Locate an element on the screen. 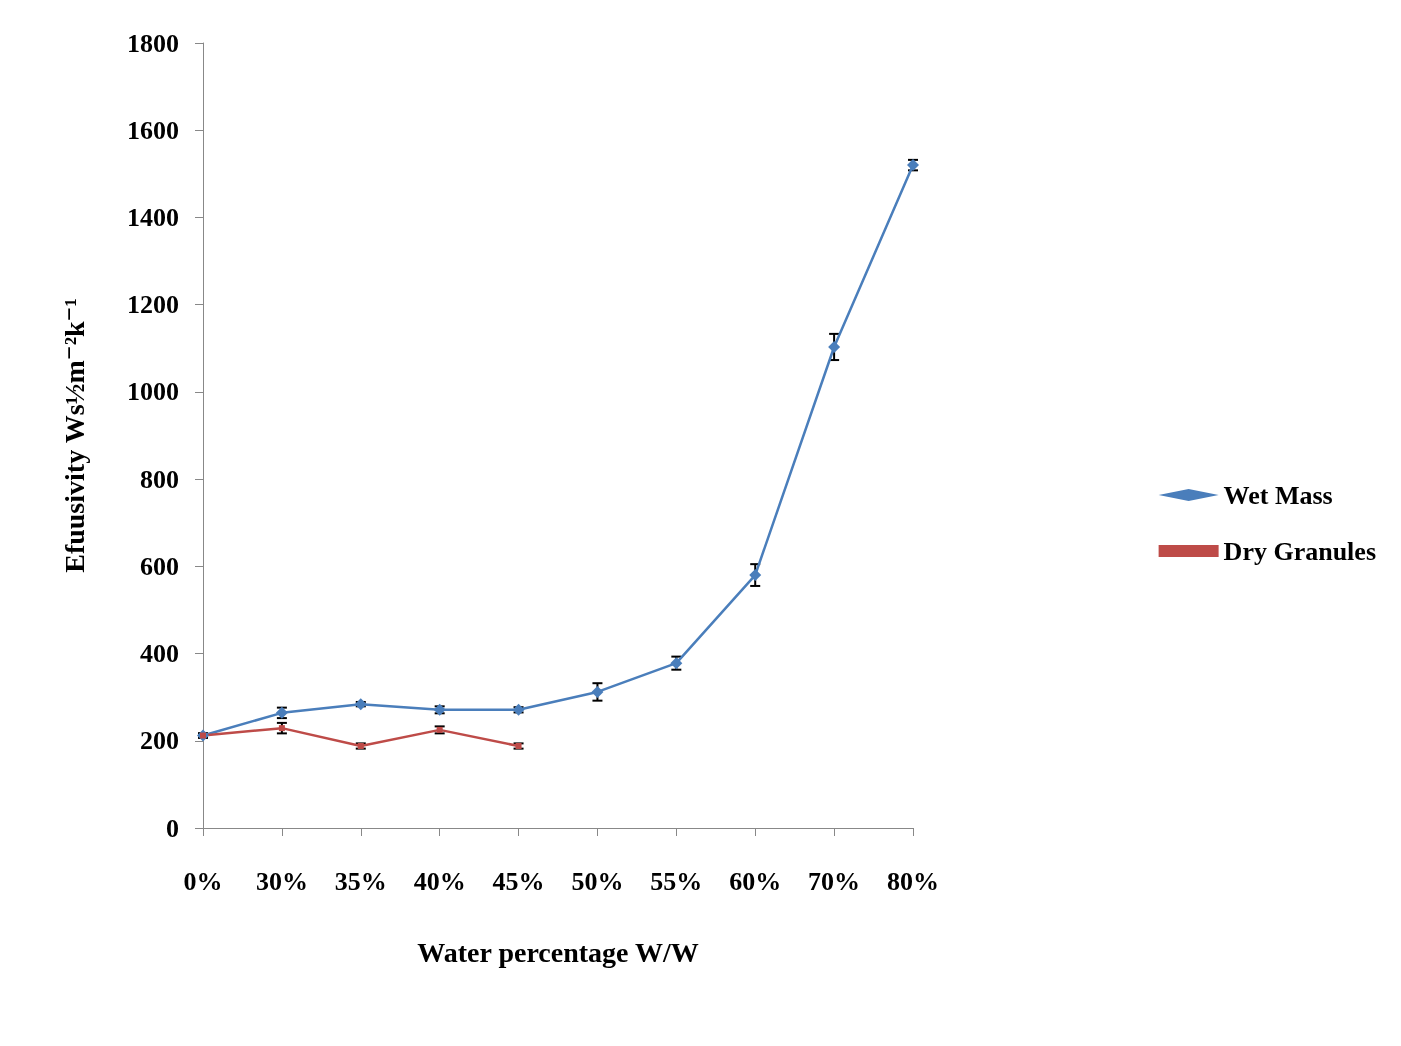 This screenshot has height=1046, width=1401. y-tick-label: 1800 is located at coordinates (153, 43).